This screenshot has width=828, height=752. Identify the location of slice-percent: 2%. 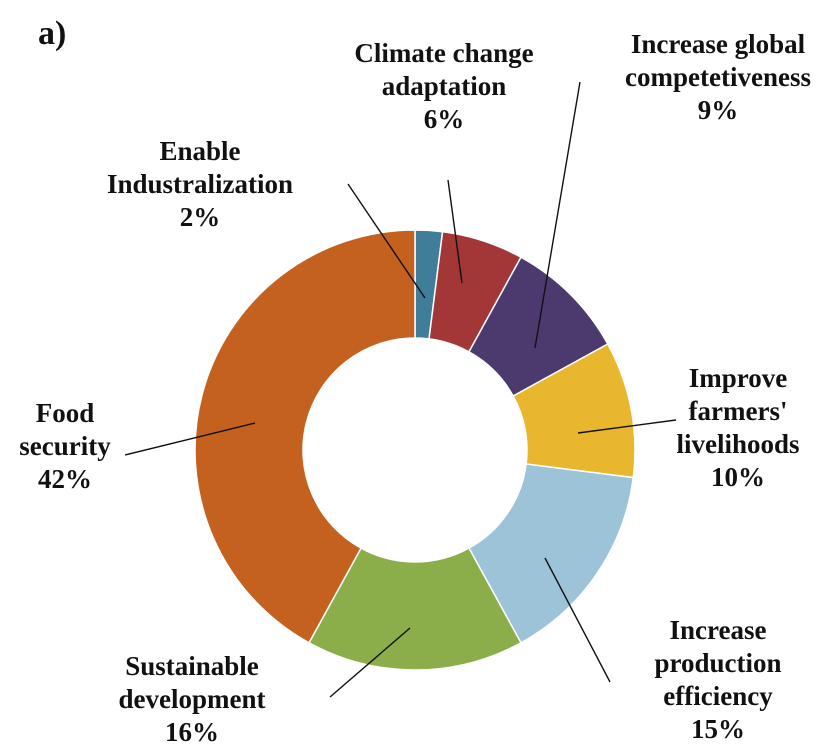
(200, 217).